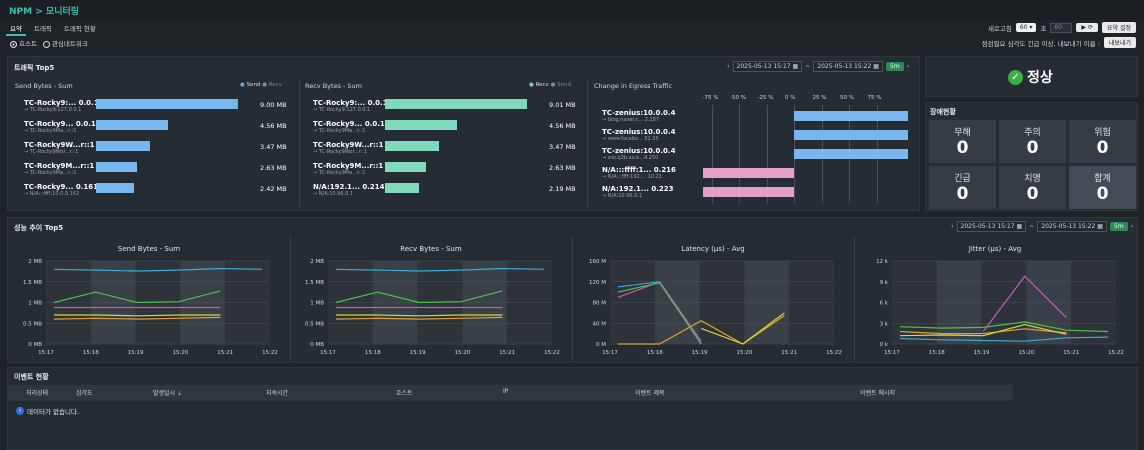  I want to click on y-tick-label: 40 M, so click(600, 324).